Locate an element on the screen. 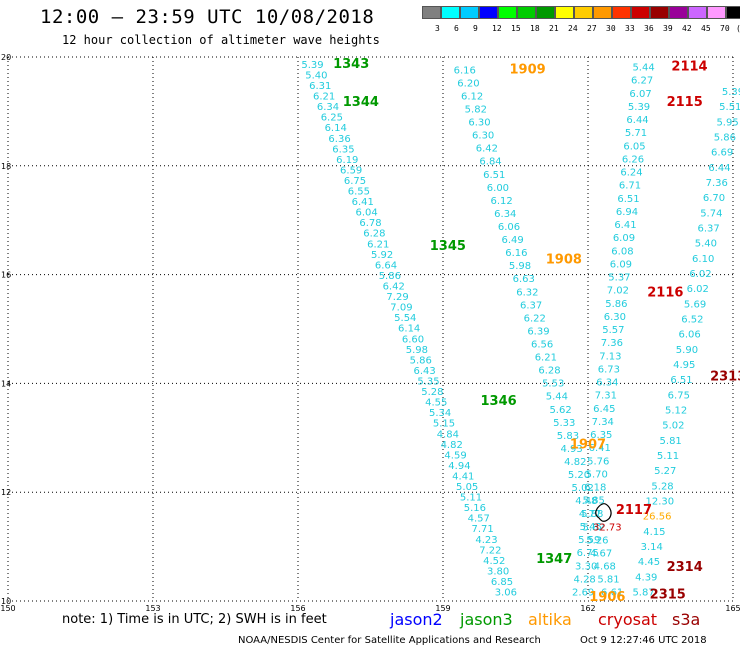 This screenshot has height=650, width=740. swh-value: 6.94 is located at coordinates (627, 212).